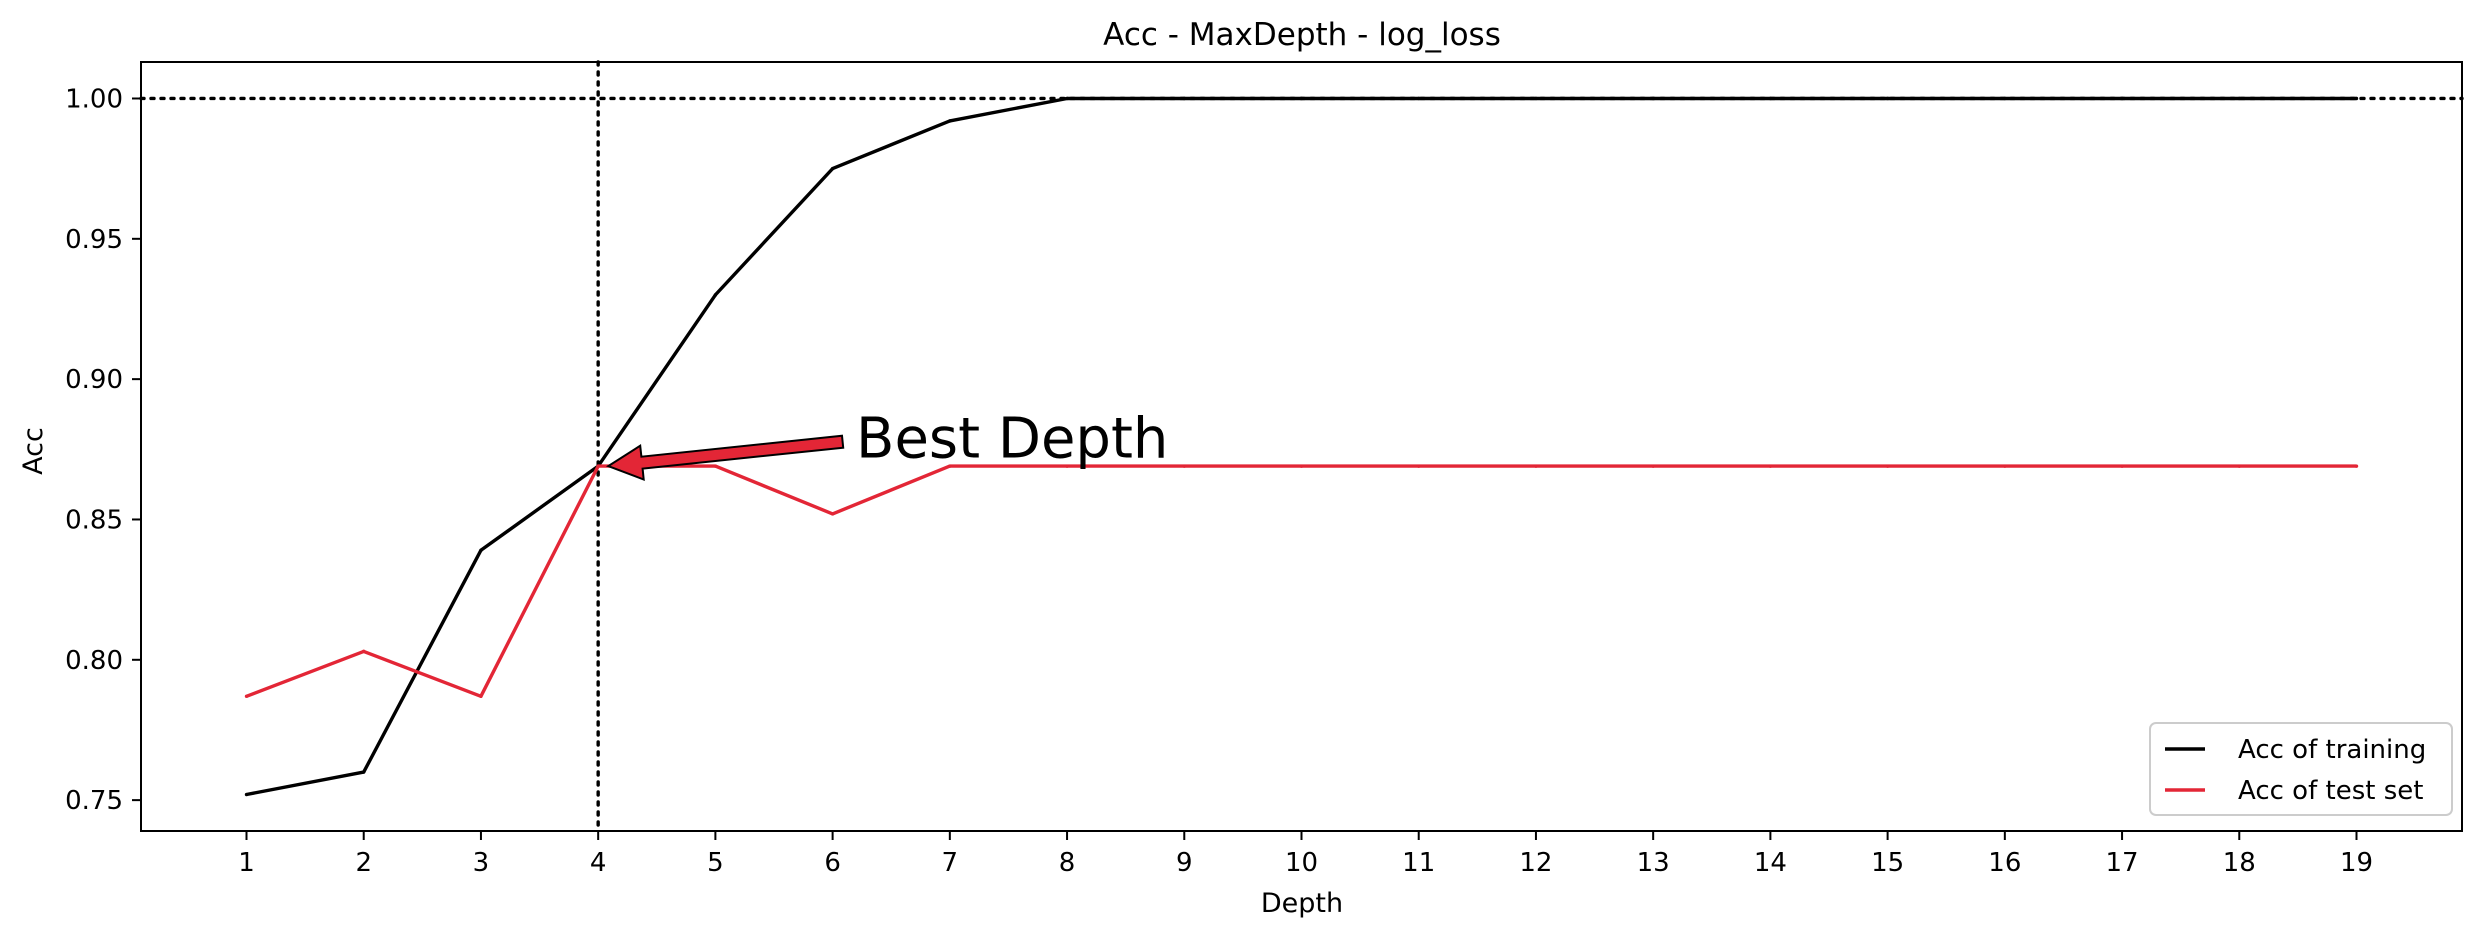 This screenshot has height=944, width=2485. Describe the element at coordinates (94, 99) in the screenshot. I see `y-tick-label: 1.00` at that location.